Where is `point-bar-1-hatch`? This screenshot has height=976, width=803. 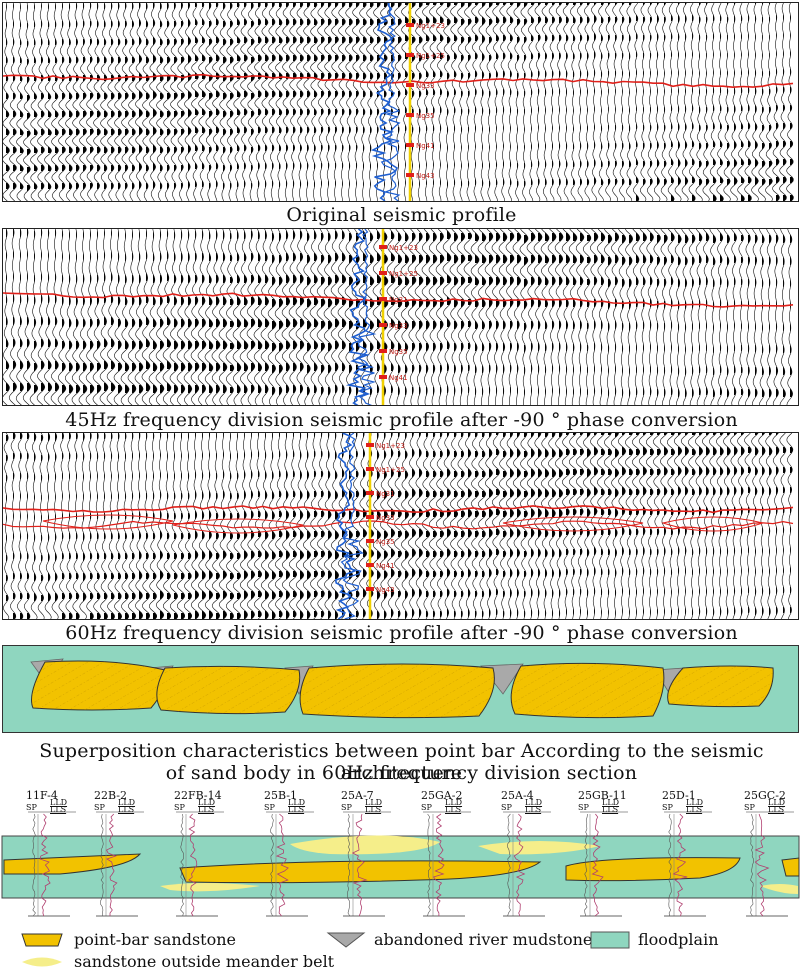
point-bar-1-hatch is located at coordinates (98, 685).